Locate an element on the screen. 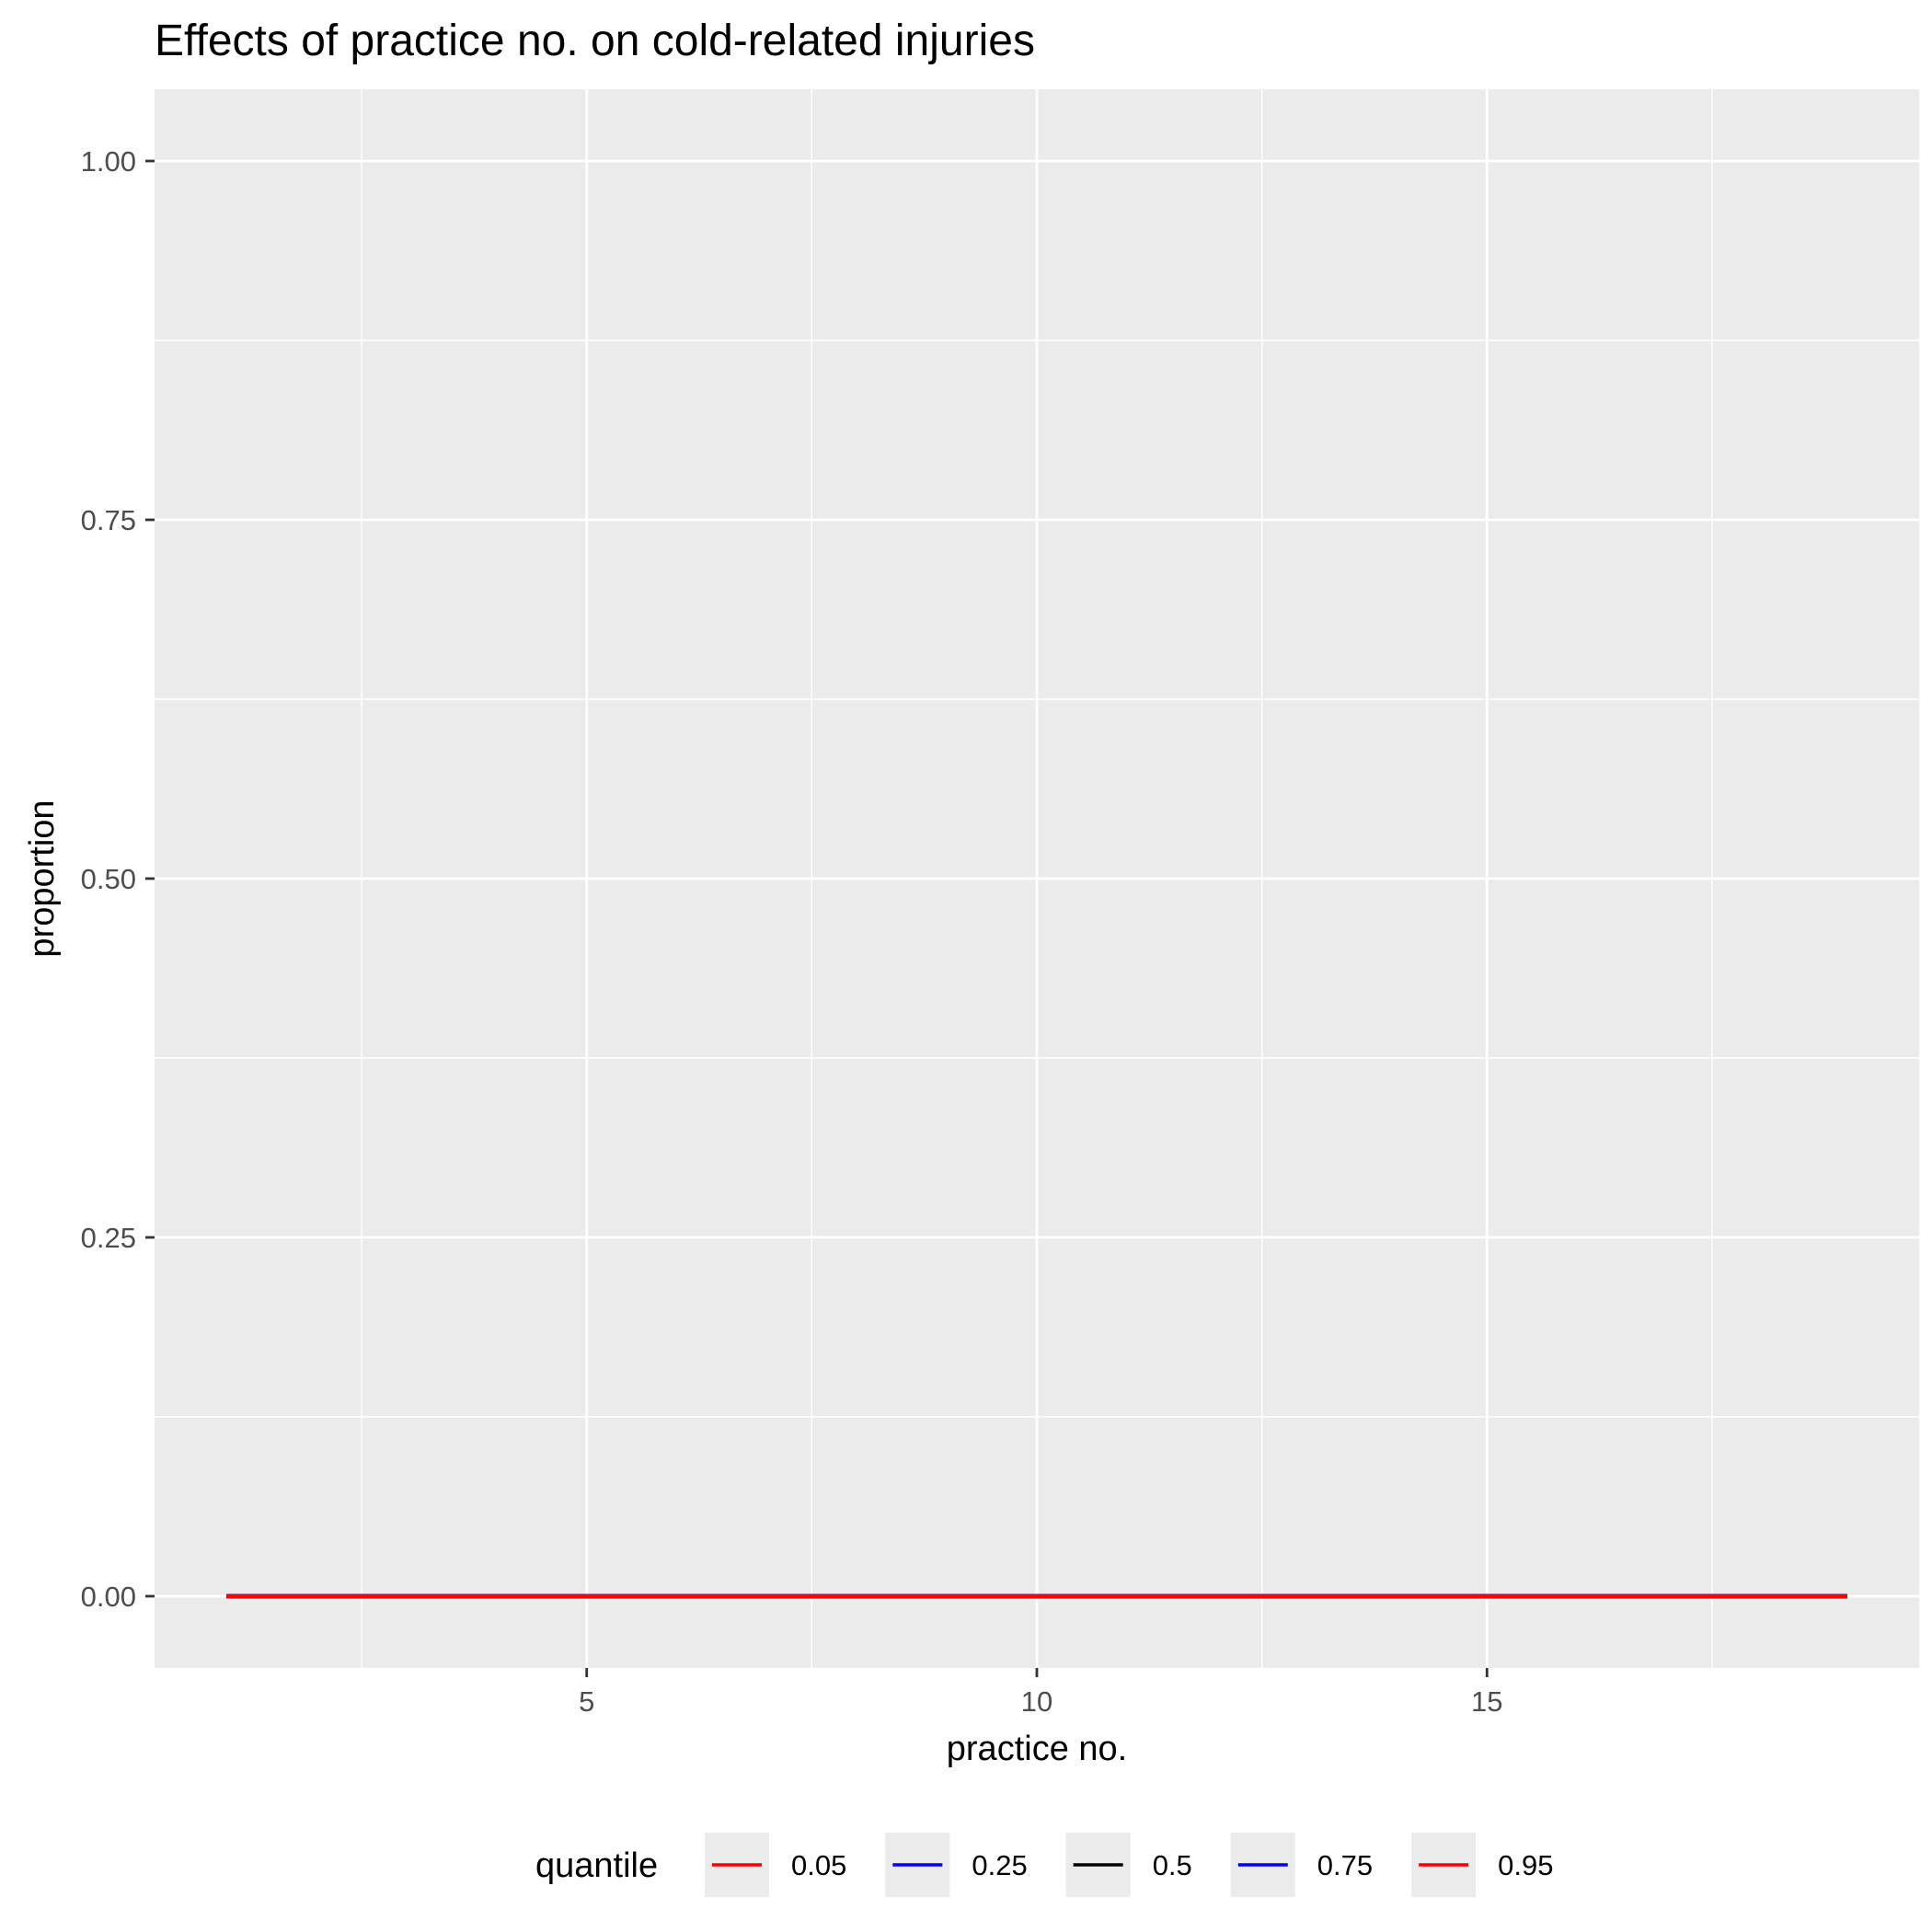 Image resolution: width=1932 pixels, height=1932 pixels. x-axis-label: practice no. is located at coordinates (1037, 1749).